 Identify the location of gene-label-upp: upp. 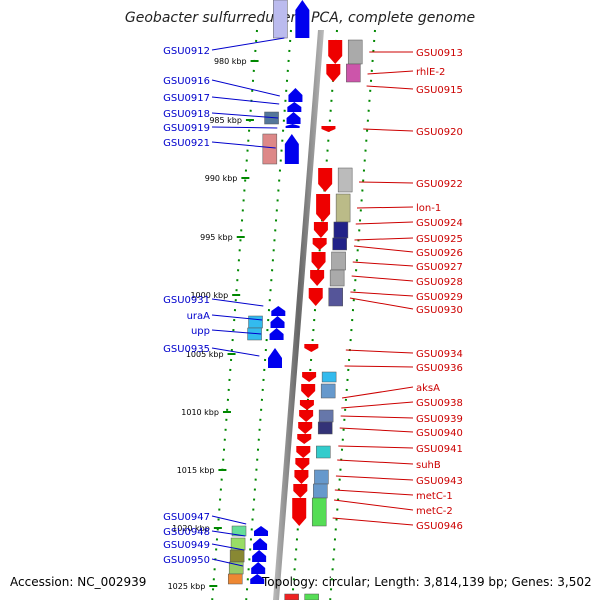
(200, 331).